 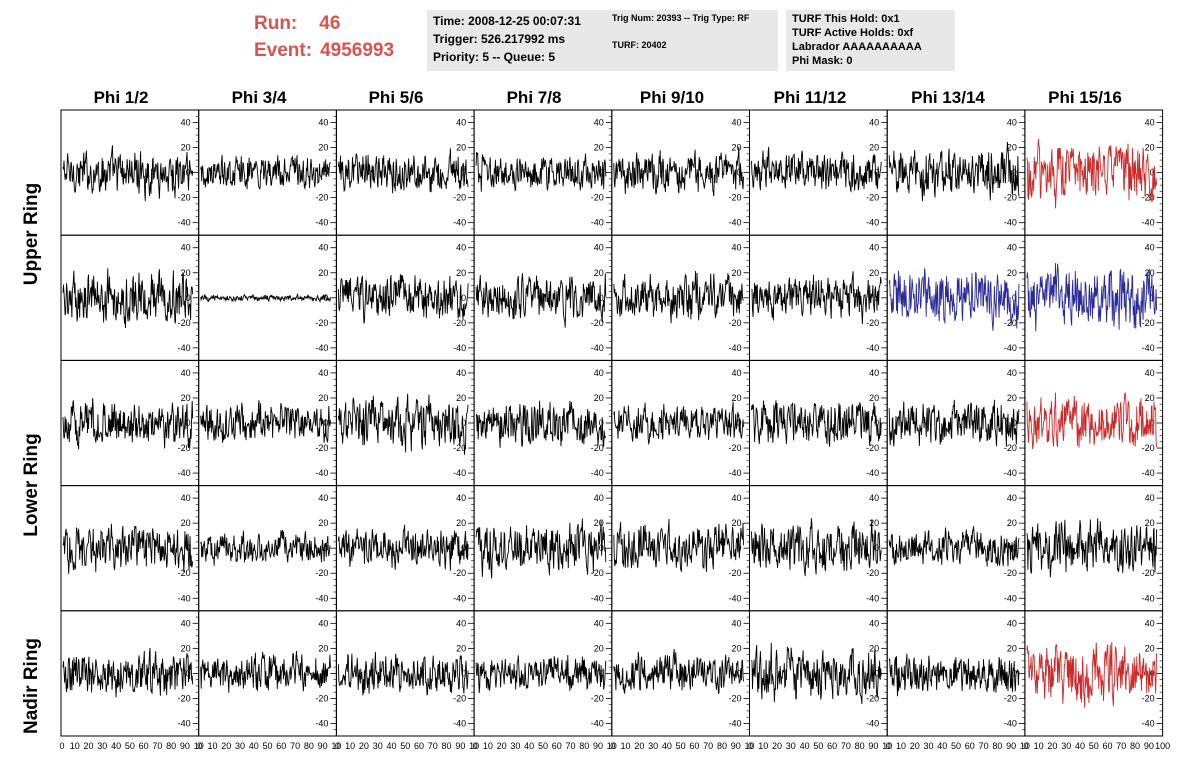 I want to click on x-tick-label-c1: 10, so click(x=336, y=746).